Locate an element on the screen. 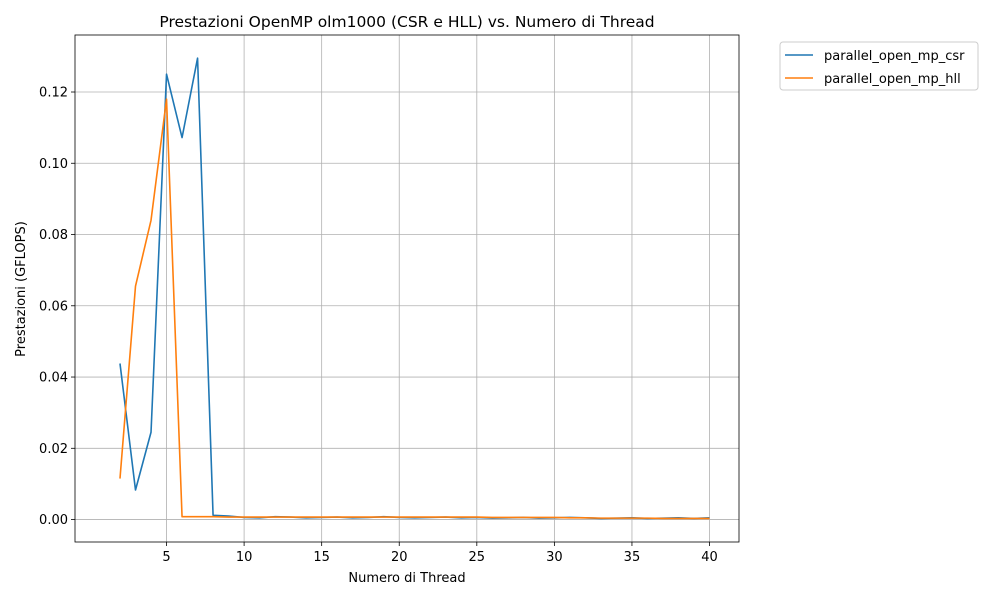  y-axis-ticks: 0.00 0.02 0.04 0.06 0.08 0.10 0.12 is located at coordinates (57, 307).